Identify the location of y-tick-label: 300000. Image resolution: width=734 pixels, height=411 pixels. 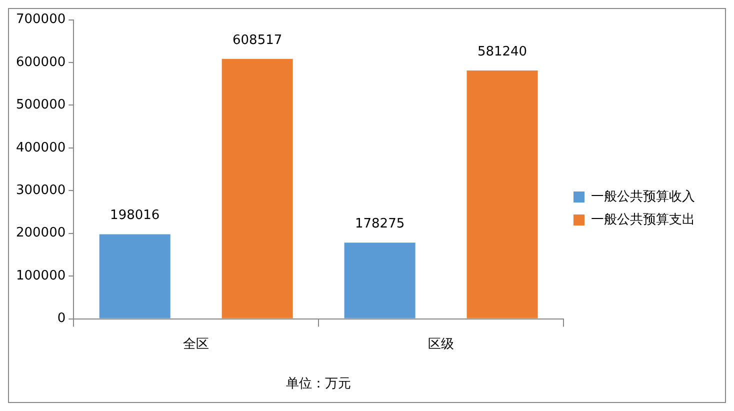
(41, 190).